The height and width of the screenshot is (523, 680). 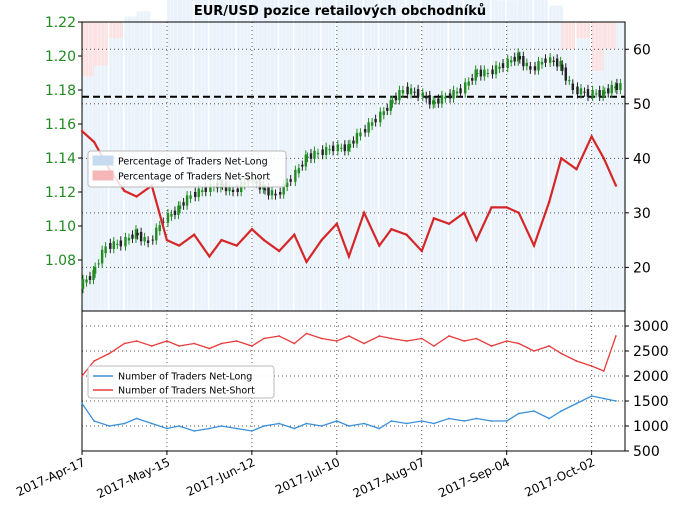 I want to click on right-axis-tick-label: 60, so click(x=642, y=50).